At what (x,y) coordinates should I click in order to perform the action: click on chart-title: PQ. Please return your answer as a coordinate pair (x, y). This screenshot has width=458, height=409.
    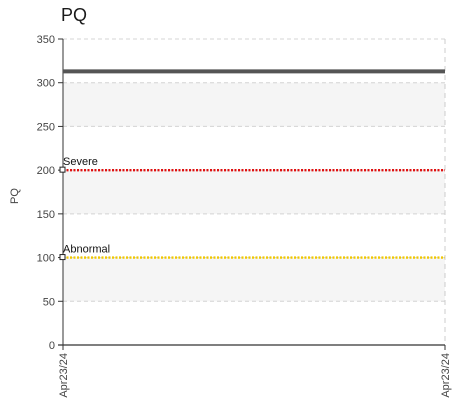
    Looking at the image, I should click on (74, 15).